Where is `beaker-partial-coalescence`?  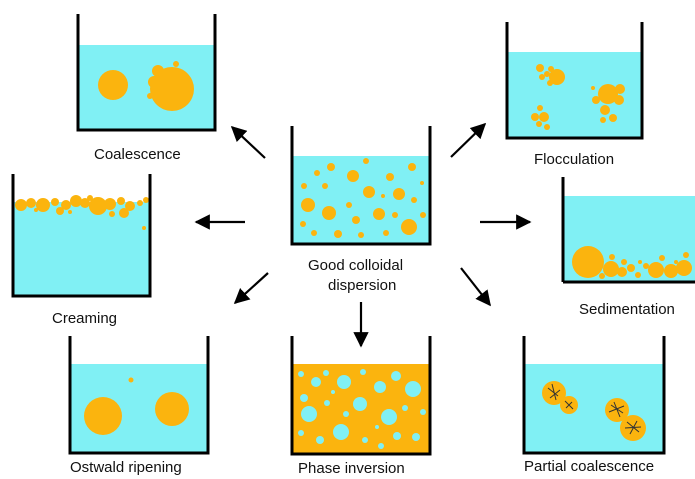 beaker-partial-coalescence is located at coordinates (594, 395).